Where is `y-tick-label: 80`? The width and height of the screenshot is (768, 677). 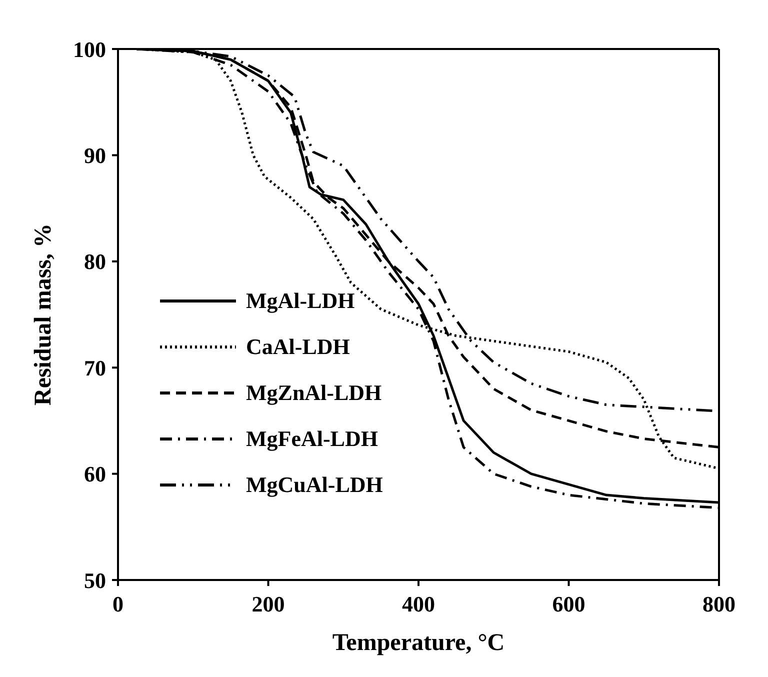
y-tick-label: 80 is located at coordinates (95, 261).